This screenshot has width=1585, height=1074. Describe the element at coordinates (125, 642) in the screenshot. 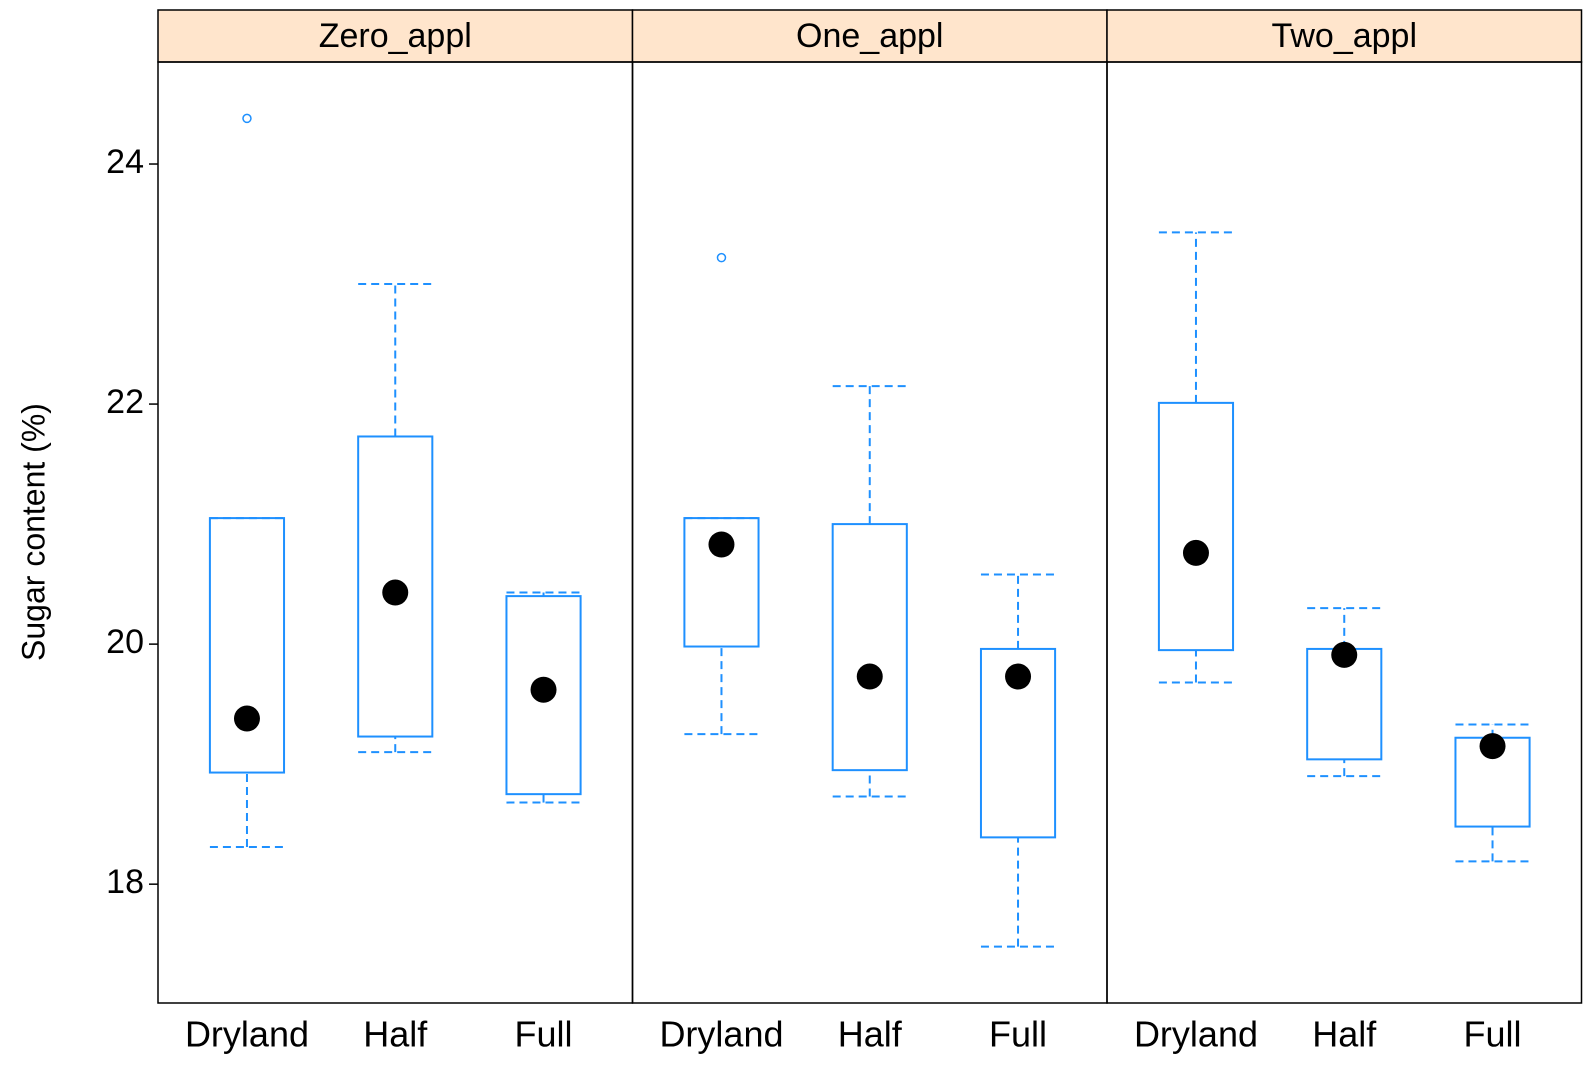

I see `y-tick-label: 20` at that location.